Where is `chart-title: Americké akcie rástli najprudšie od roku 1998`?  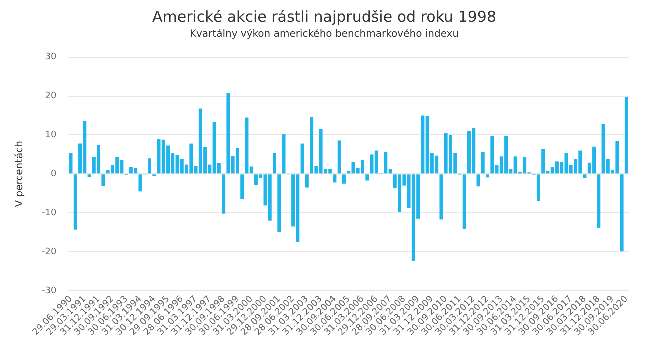
chart-title: Americké akcie rástli najprudšie od roku 1998 is located at coordinates (325, 17).